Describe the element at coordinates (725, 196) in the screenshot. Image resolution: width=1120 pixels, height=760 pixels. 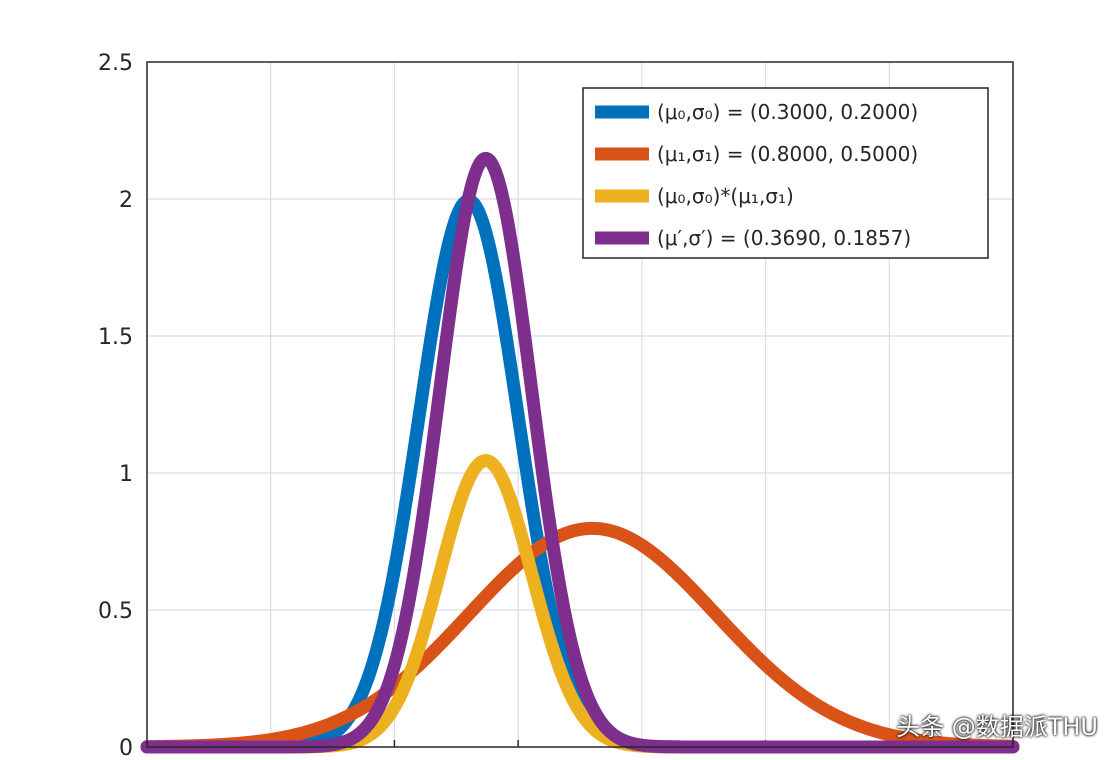
I see `legend-label-2: (μ₀,σ₀)*(μ₁,σ₁)` at that location.